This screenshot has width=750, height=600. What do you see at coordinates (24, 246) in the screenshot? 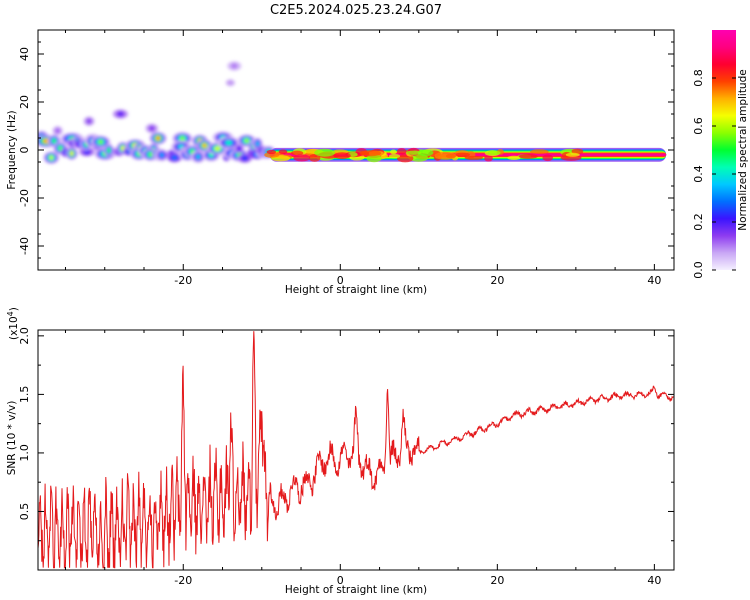
I see `y-tick-label: -40` at bounding box center [24, 246].